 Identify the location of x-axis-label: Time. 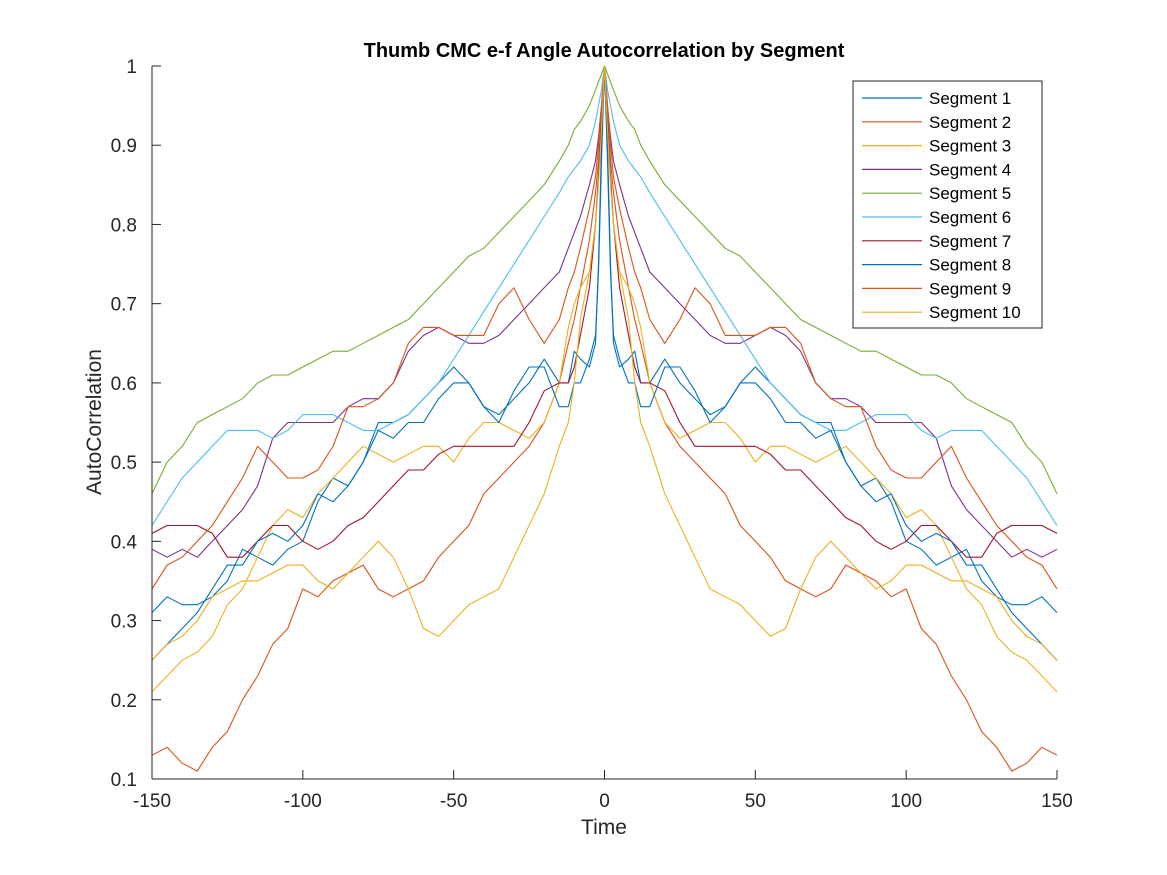
(604, 827).